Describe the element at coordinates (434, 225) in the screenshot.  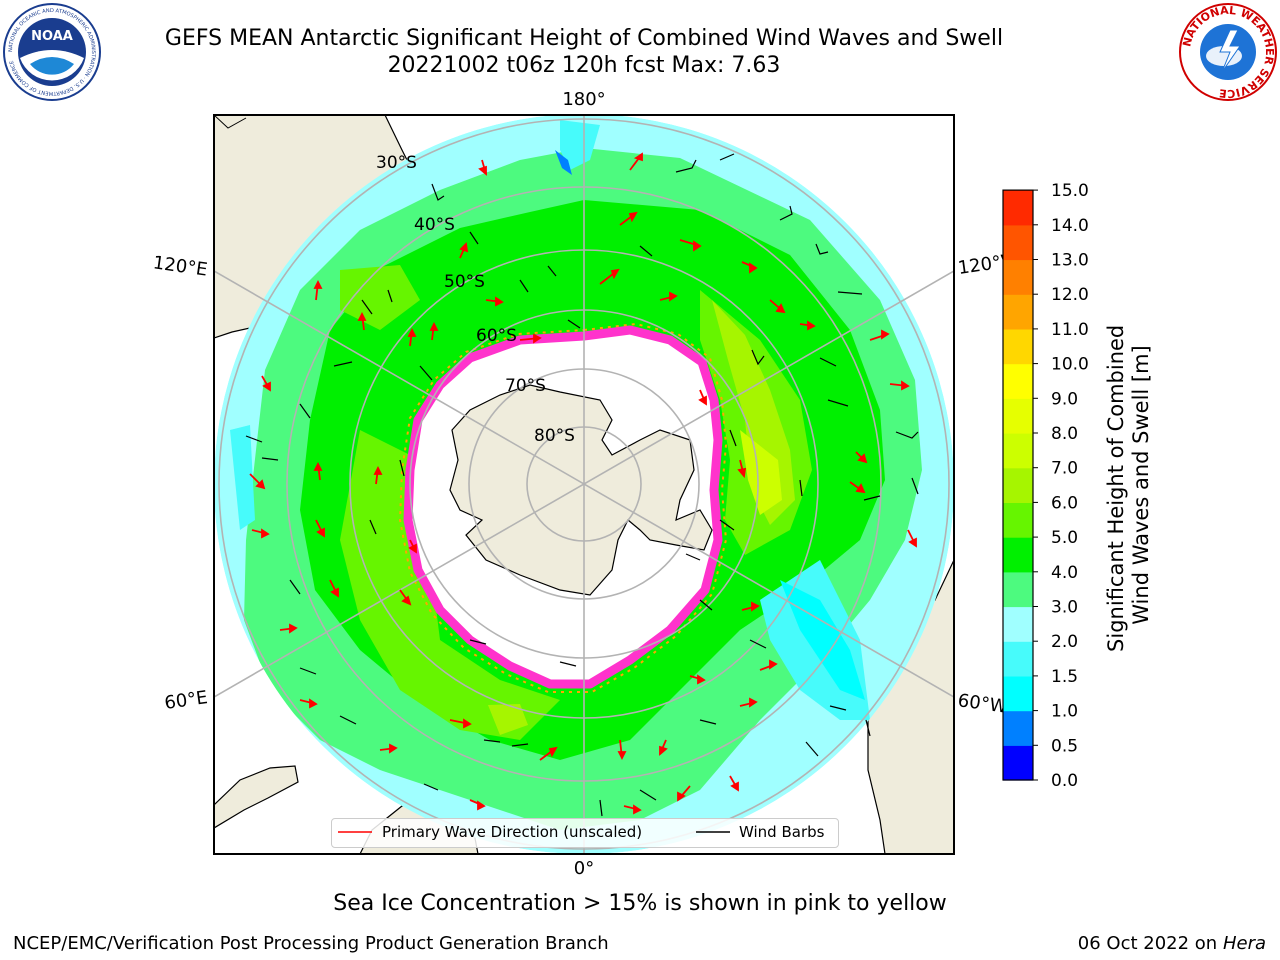
I see `lat-label-40s: 40°S` at that location.